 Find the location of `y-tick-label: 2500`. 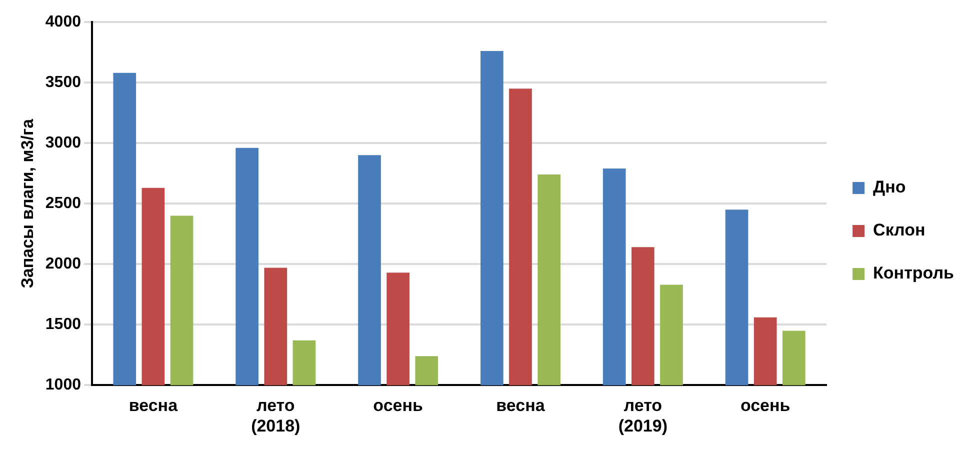

y-tick-label: 2500 is located at coordinates (63, 203).